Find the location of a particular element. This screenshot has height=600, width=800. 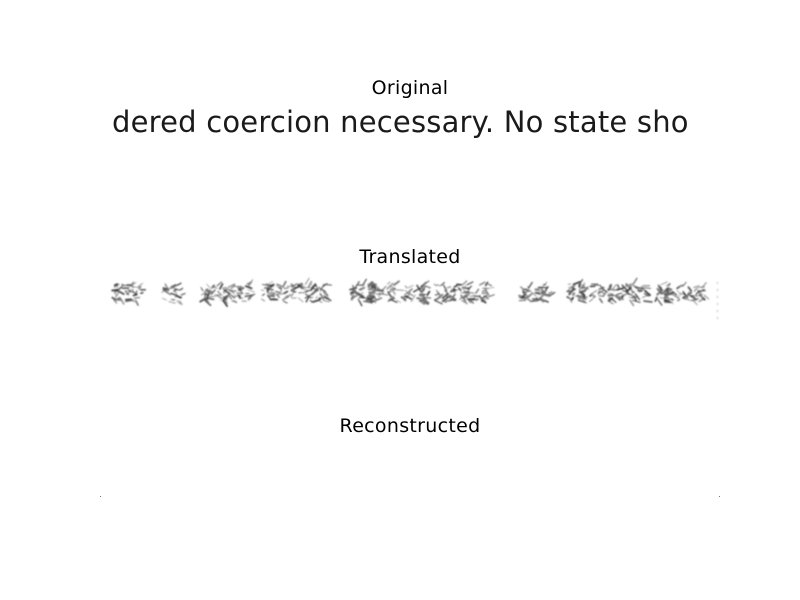

original-strip-clip-edge is located at coordinates (714, 122).